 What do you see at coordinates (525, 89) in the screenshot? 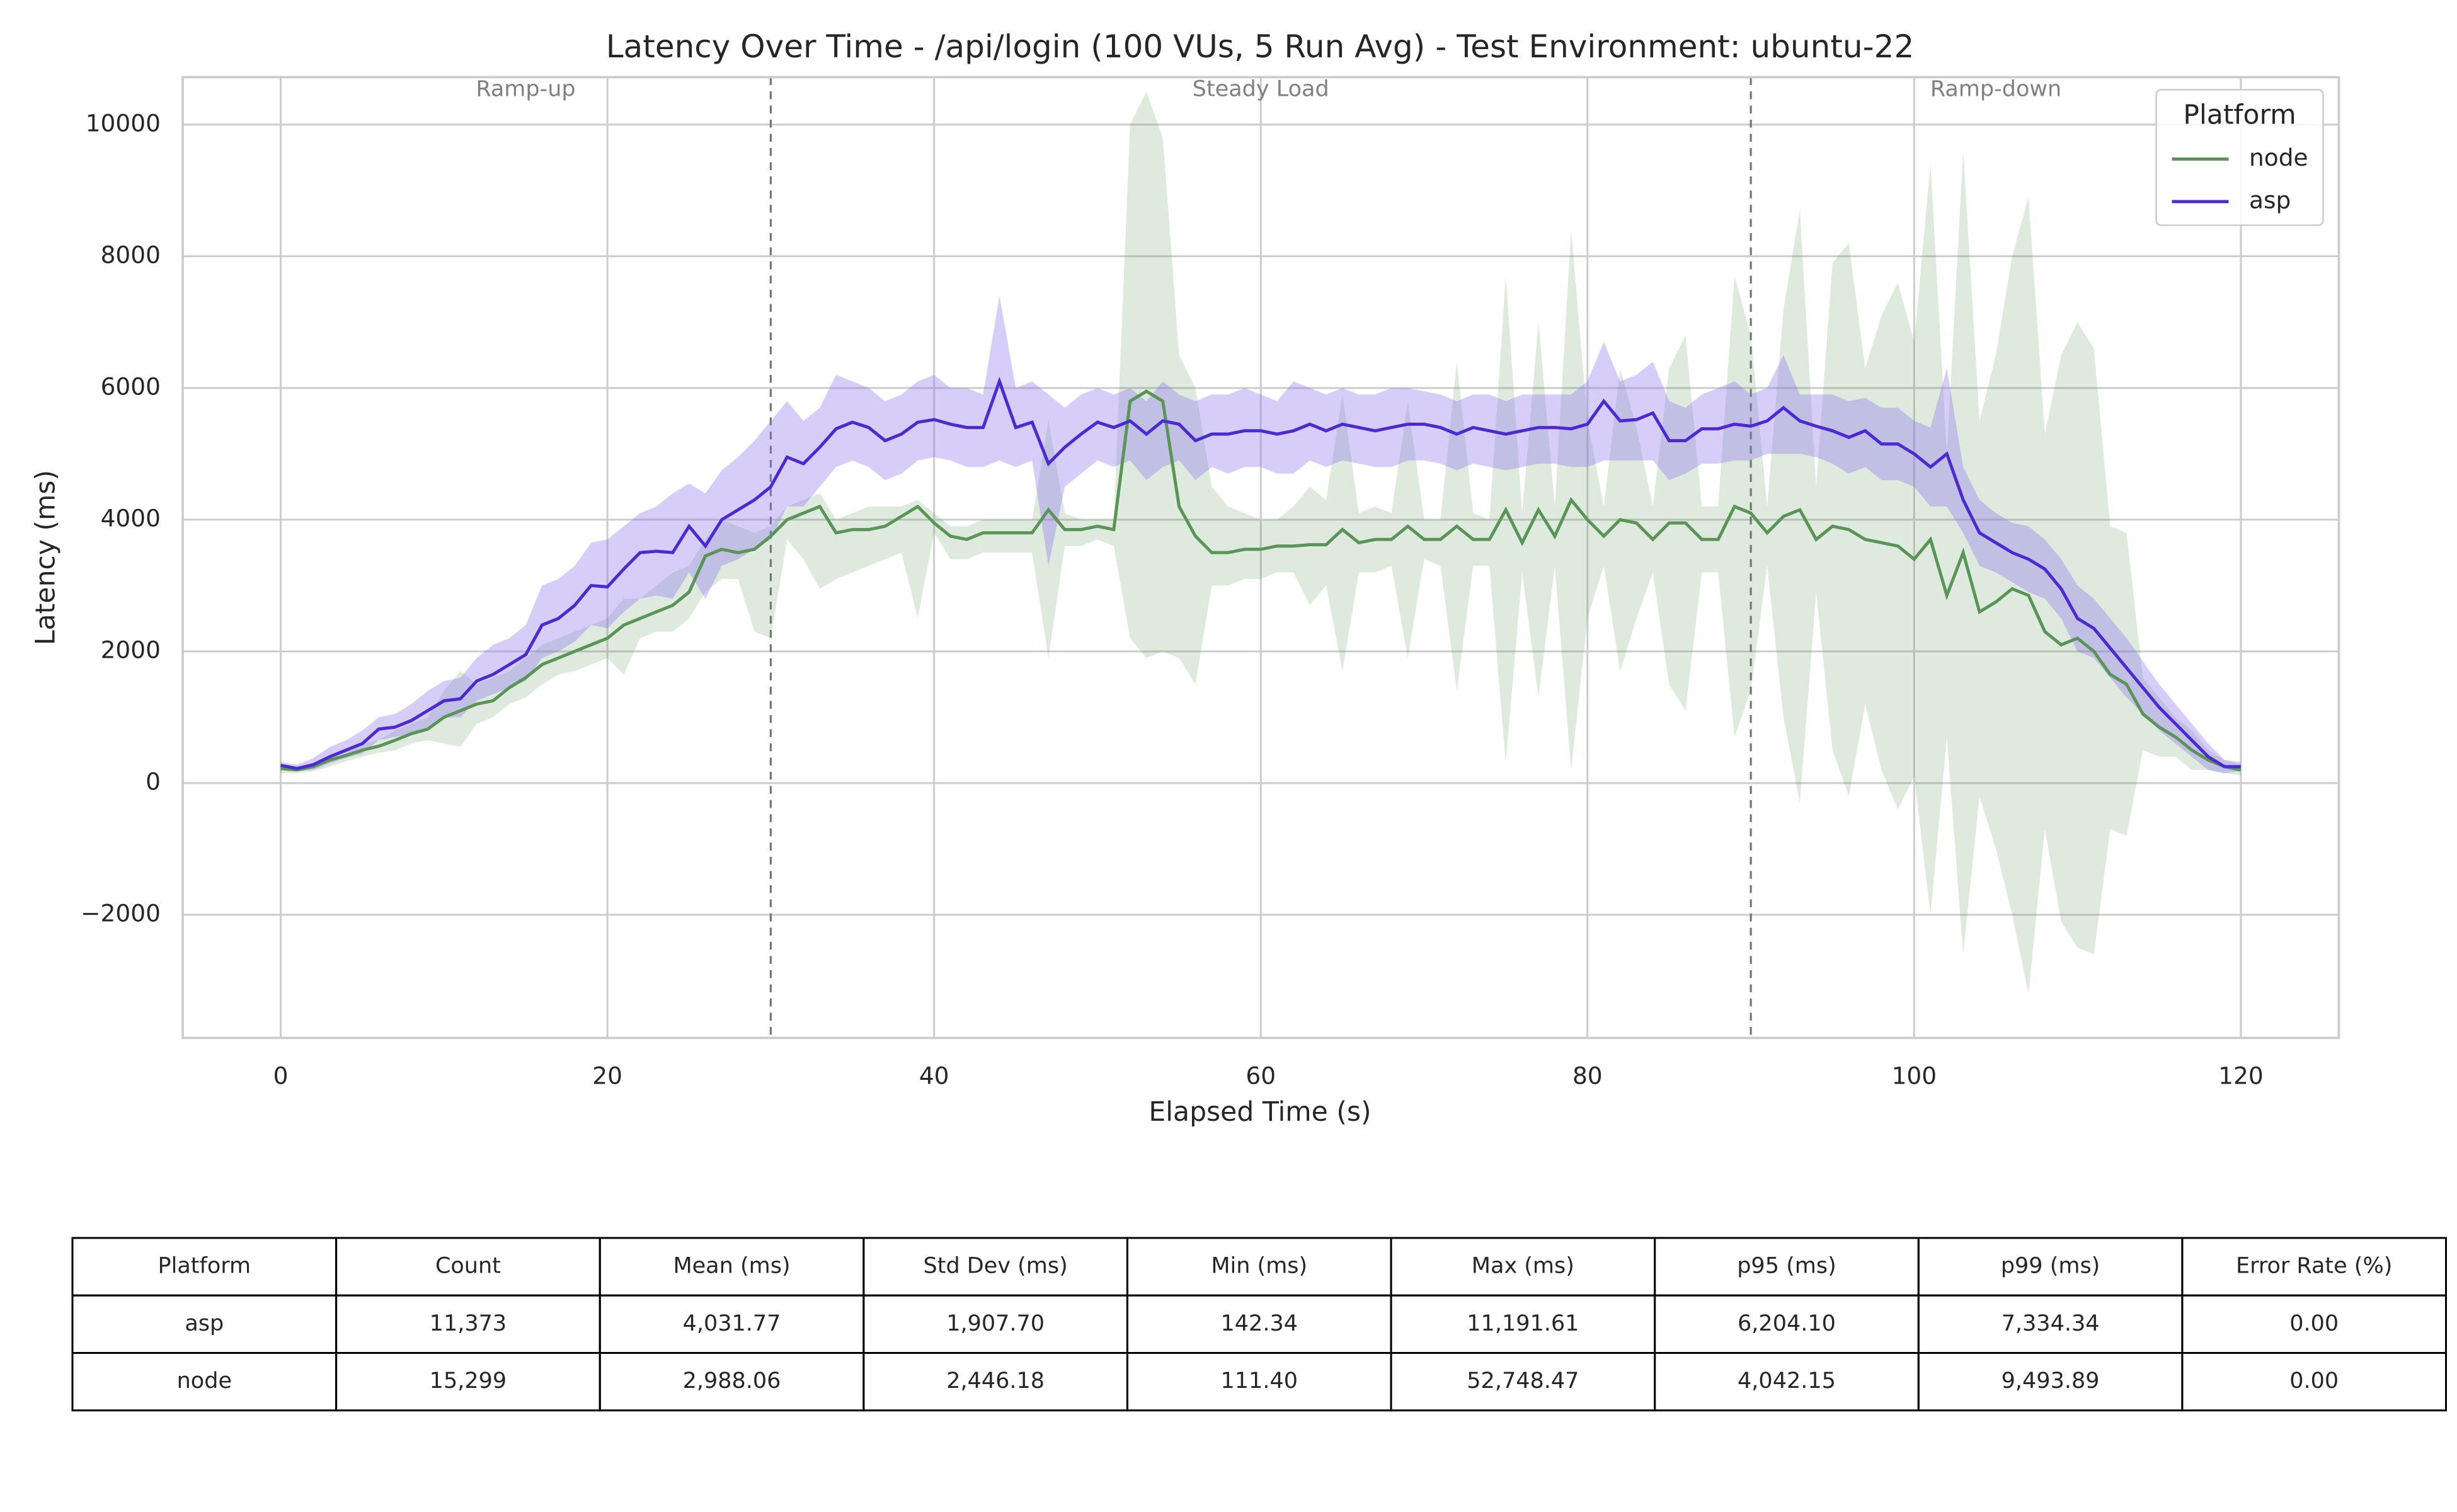
I see `phase-label: Ramp-up` at bounding box center [525, 89].